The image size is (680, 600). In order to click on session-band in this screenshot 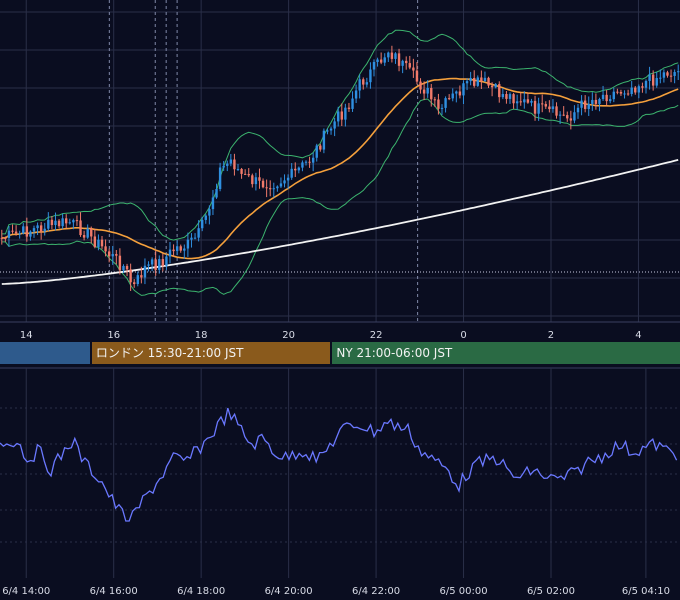, I will do `click(46, 353)`.